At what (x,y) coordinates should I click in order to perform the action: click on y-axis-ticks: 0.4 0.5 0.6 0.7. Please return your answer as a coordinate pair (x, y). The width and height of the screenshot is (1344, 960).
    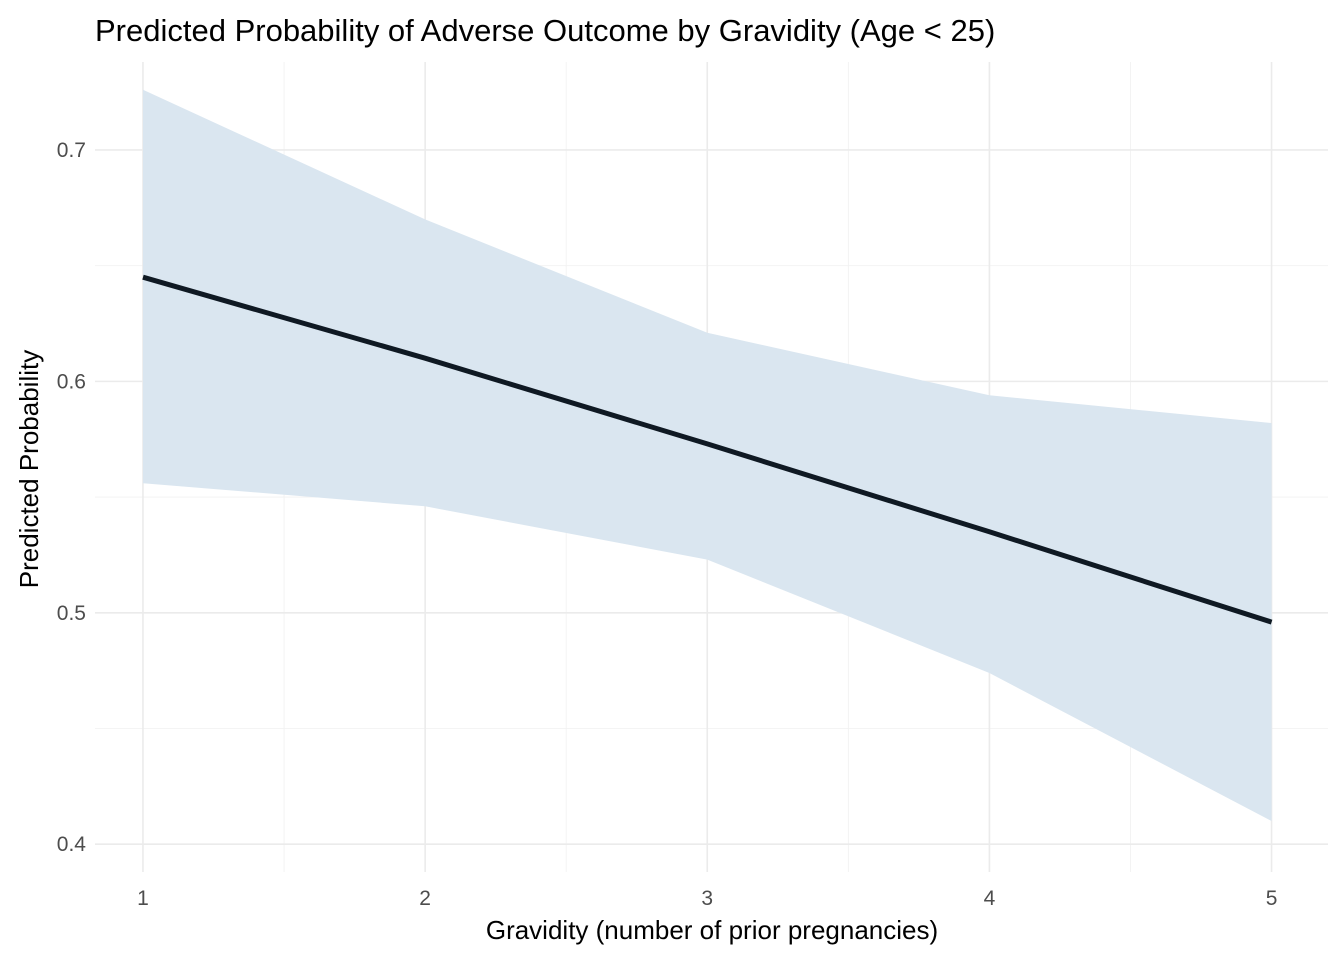
    Looking at the image, I should click on (72, 497).